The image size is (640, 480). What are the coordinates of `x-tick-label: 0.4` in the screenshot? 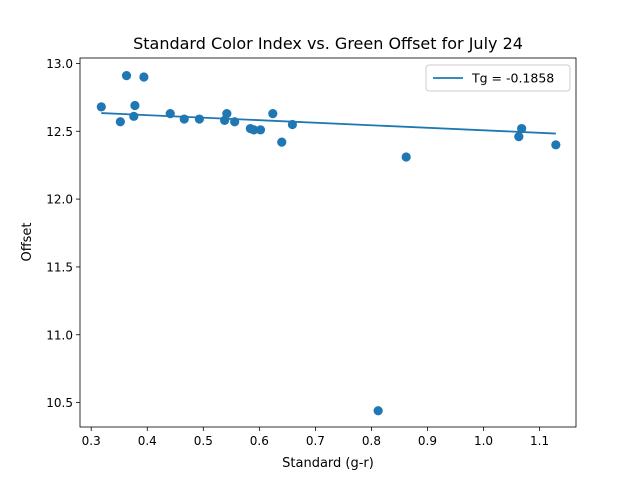 It's located at (147, 441).